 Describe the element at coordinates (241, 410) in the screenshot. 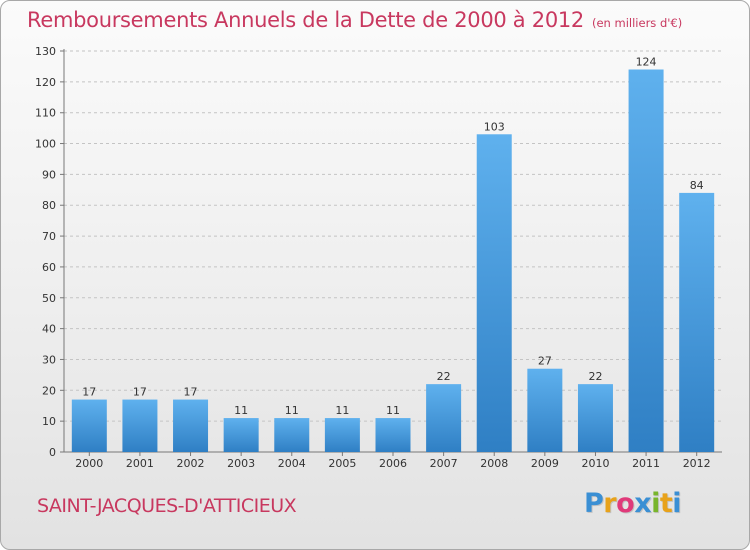

I see `data-label-2003: 11` at that location.